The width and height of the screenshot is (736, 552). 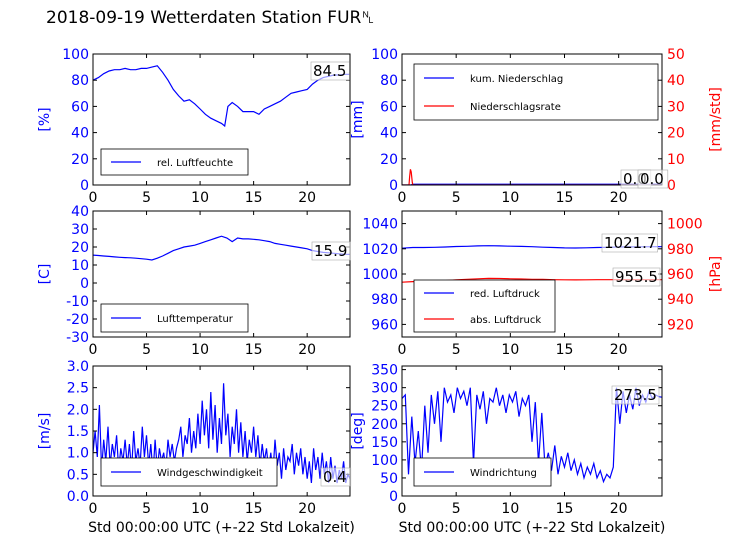 What do you see at coordinates (189, 472) in the screenshot?
I see `legend: Windgeschwindigkeit` at bounding box center [189, 472].